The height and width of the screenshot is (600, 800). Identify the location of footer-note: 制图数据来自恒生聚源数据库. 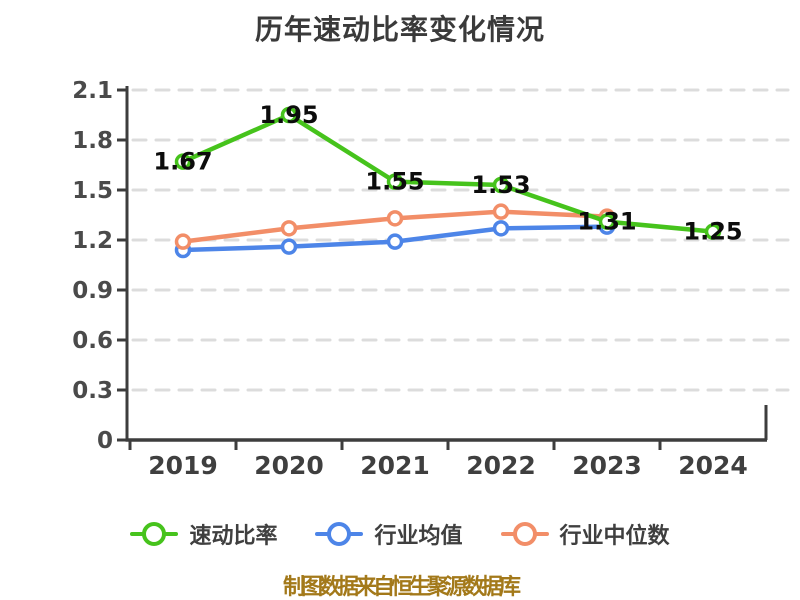
(401, 587).